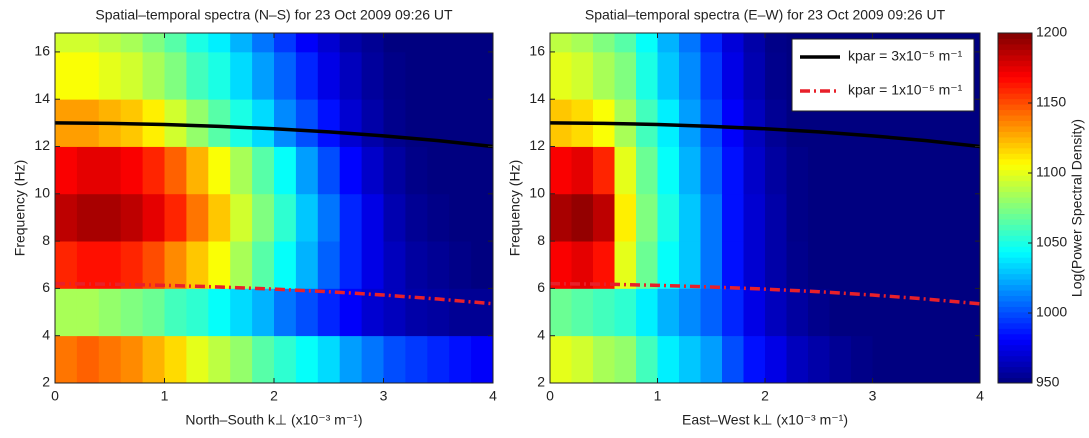 The image size is (1089, 438). I want to click on colorbar-tick-label: 1150, so click(1051, 102).